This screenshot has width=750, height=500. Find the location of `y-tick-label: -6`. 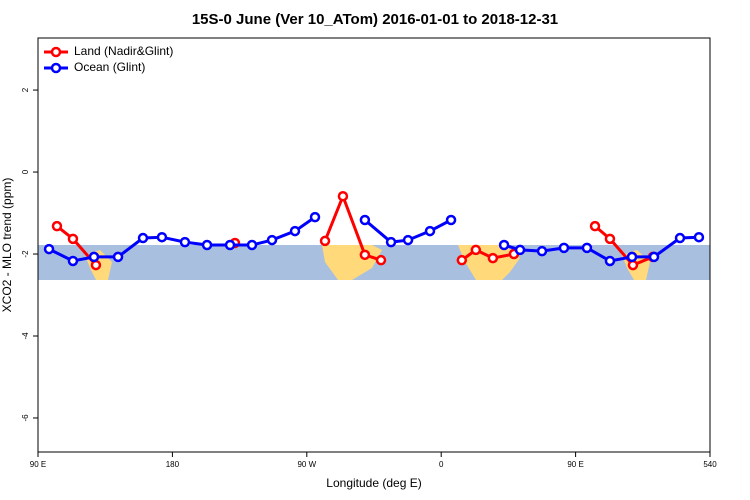

y-tick-label: -6 is located at coordinates (25, 418).